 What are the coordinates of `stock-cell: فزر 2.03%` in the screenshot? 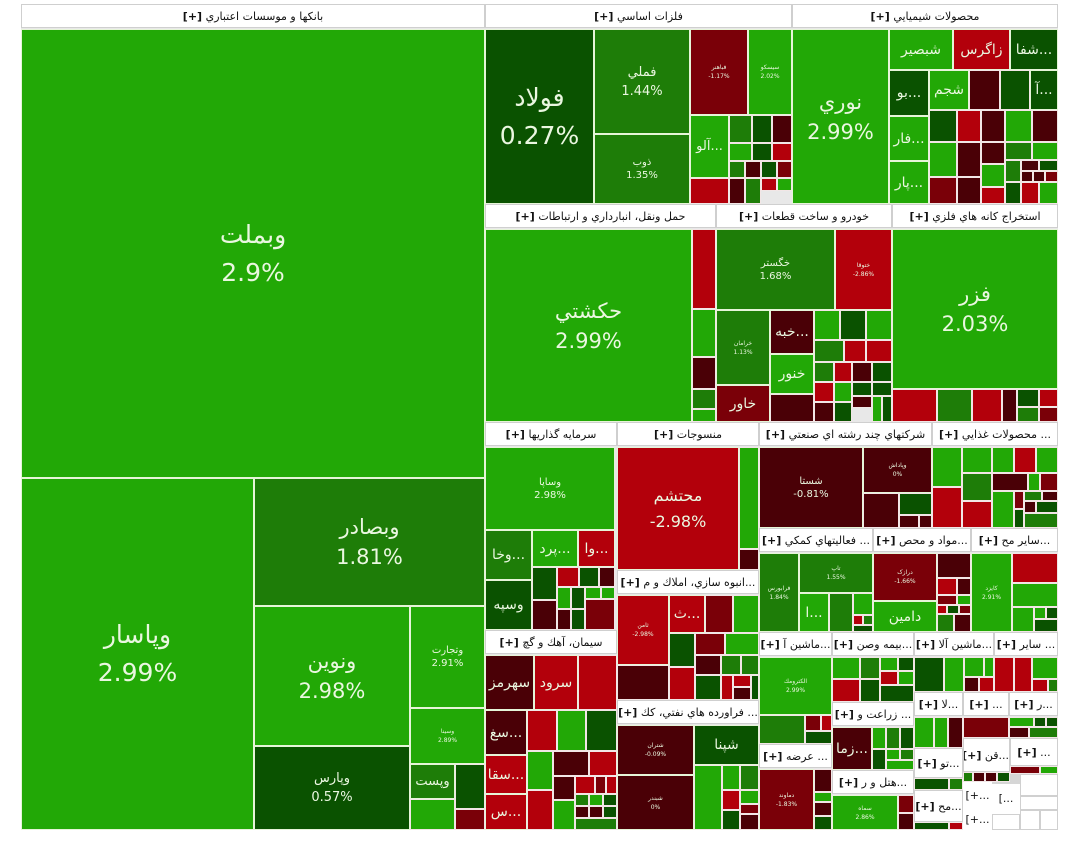 It's located at (975, 309).